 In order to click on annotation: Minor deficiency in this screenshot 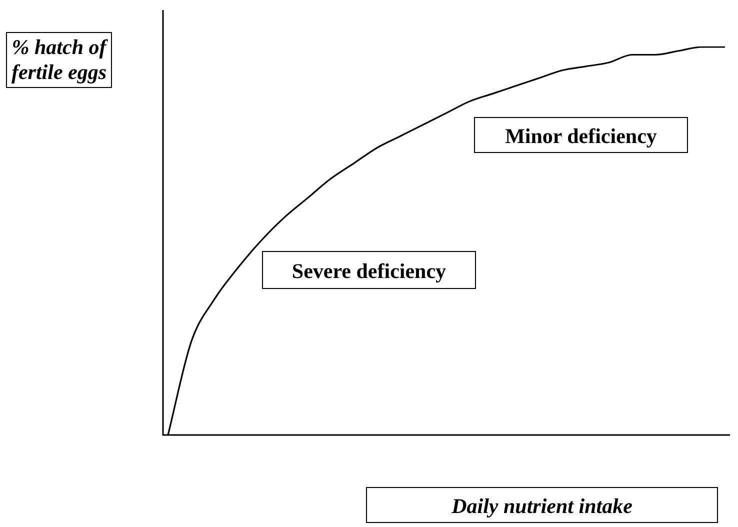, I will do `click(581, 135)`.